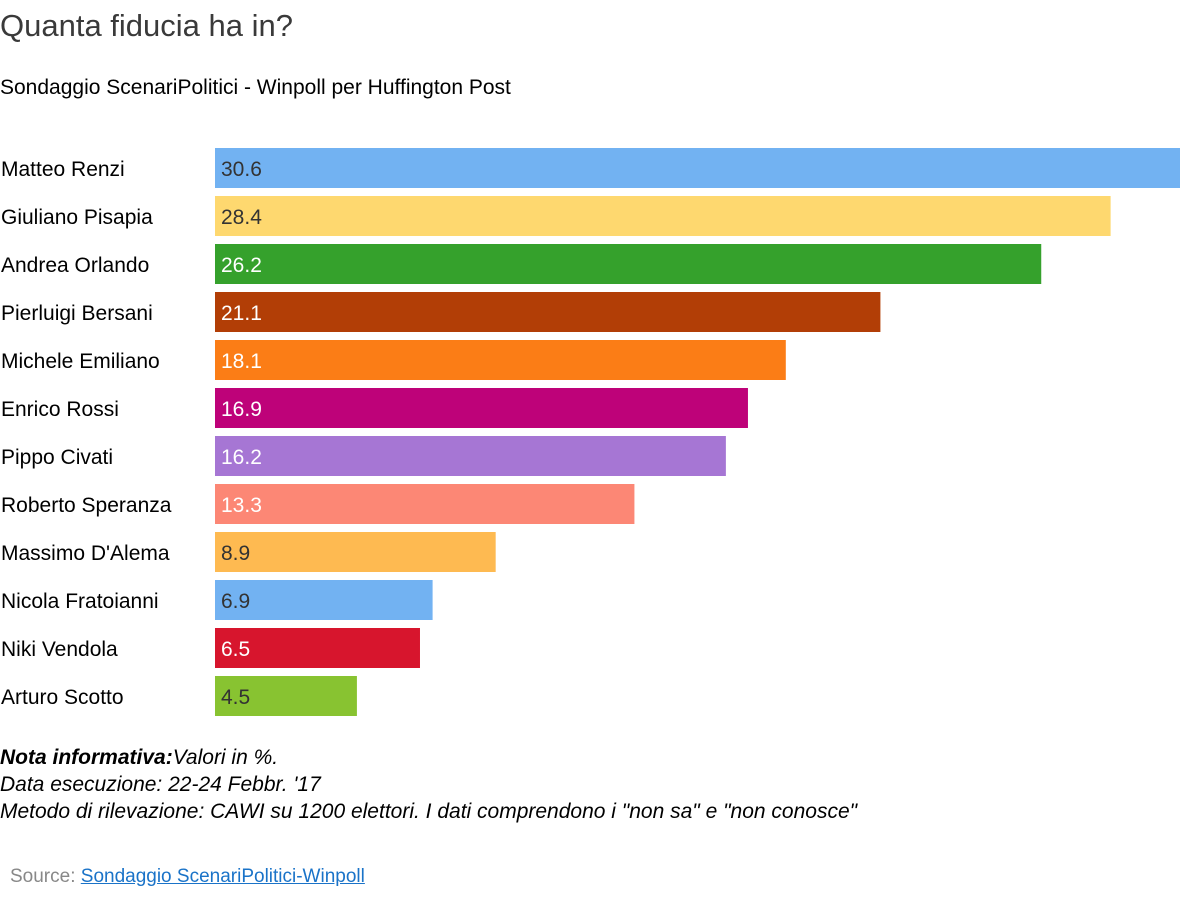  I want to click on note-values: Valori in %., so click(225, 757).